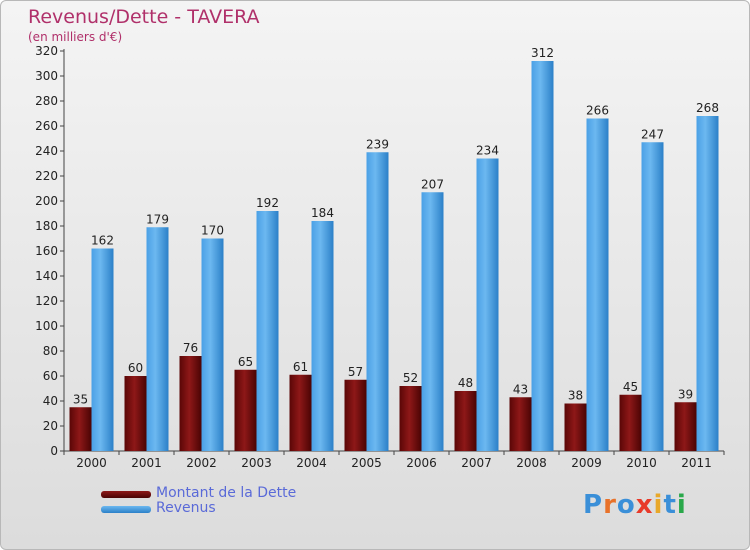 This screenshot has width=750, height=550. What do you see at coordinates (157, 219) in the screenshot?
I see `value-label-revenus: 179` at bounding box center [157, 219].